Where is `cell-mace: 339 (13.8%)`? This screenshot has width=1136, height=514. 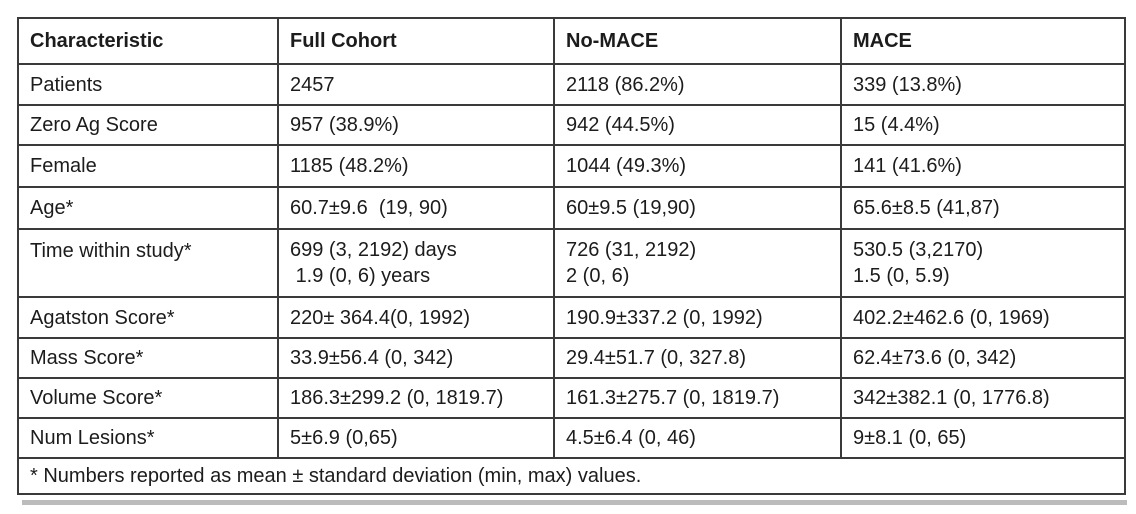
cell-mace: 339 (13.8%) is located at coordinates (983, 84).